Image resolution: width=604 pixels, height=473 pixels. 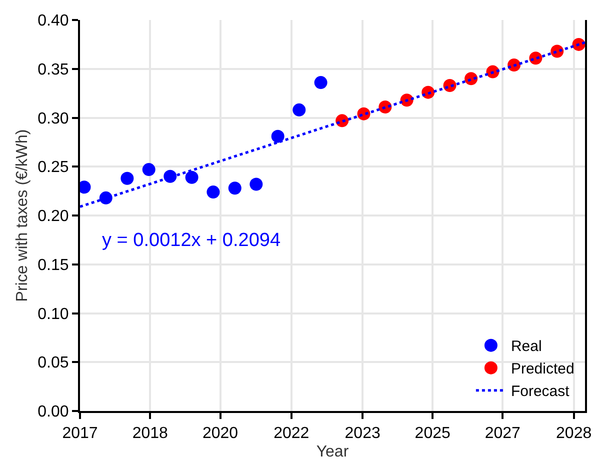 What do you see at coordinates (502, 433) in the screenshot?
I see `x-tick-label: 2027` at bounding box center [502, 433].